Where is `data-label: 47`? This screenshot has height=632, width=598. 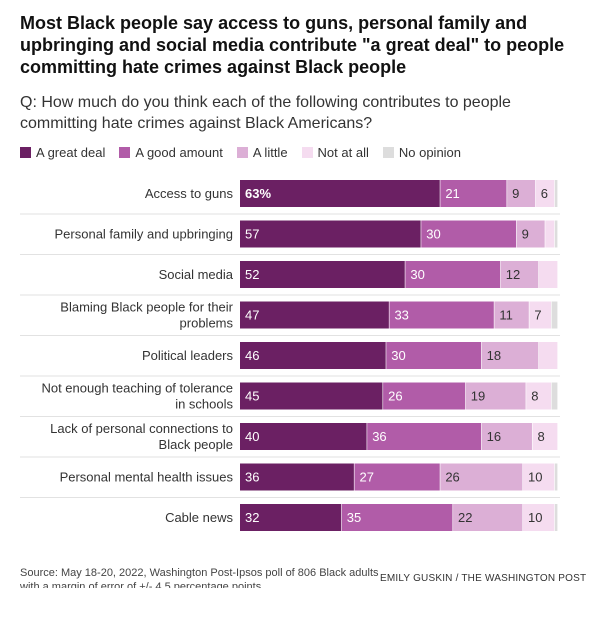
data-label: 47 is located at coordinates (252, 315).